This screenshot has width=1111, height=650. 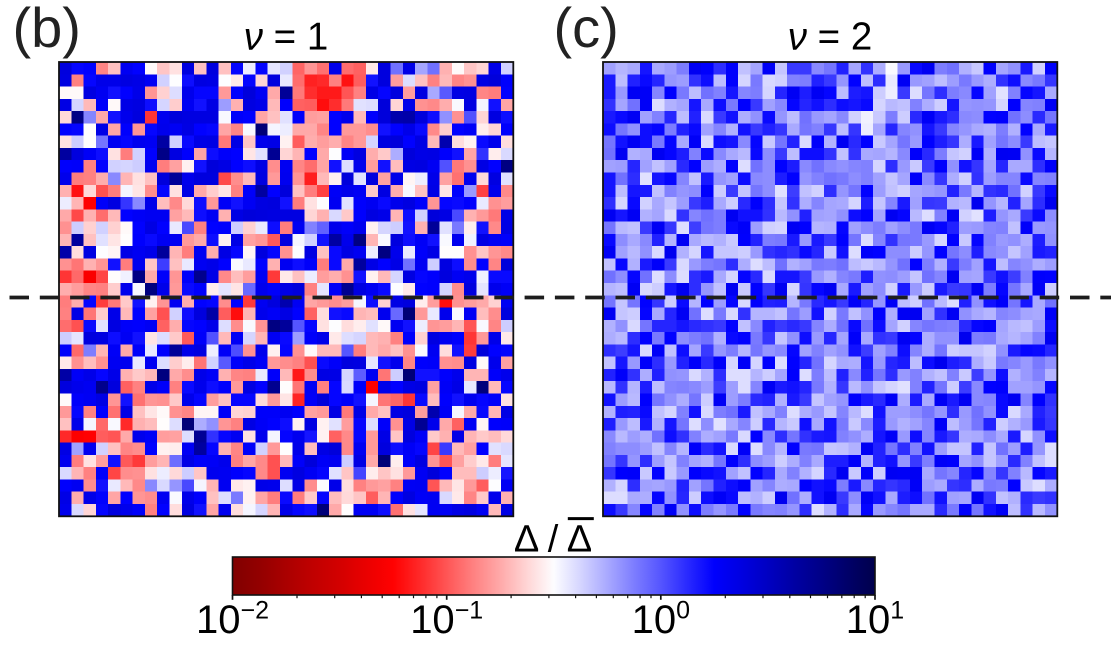 I want to click on svg-text: ν = 1, so click(x=286, y=36).